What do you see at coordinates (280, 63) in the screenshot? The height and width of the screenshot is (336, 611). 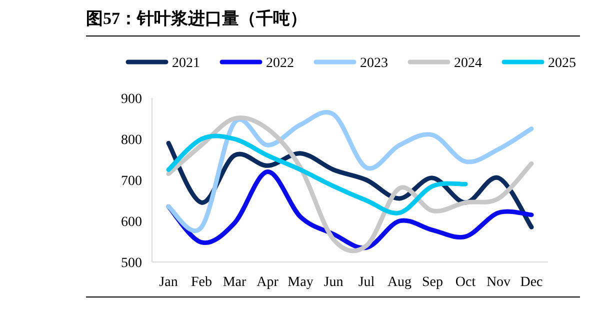 I see `legend-label: 2022` at bounding box center [280, 63].